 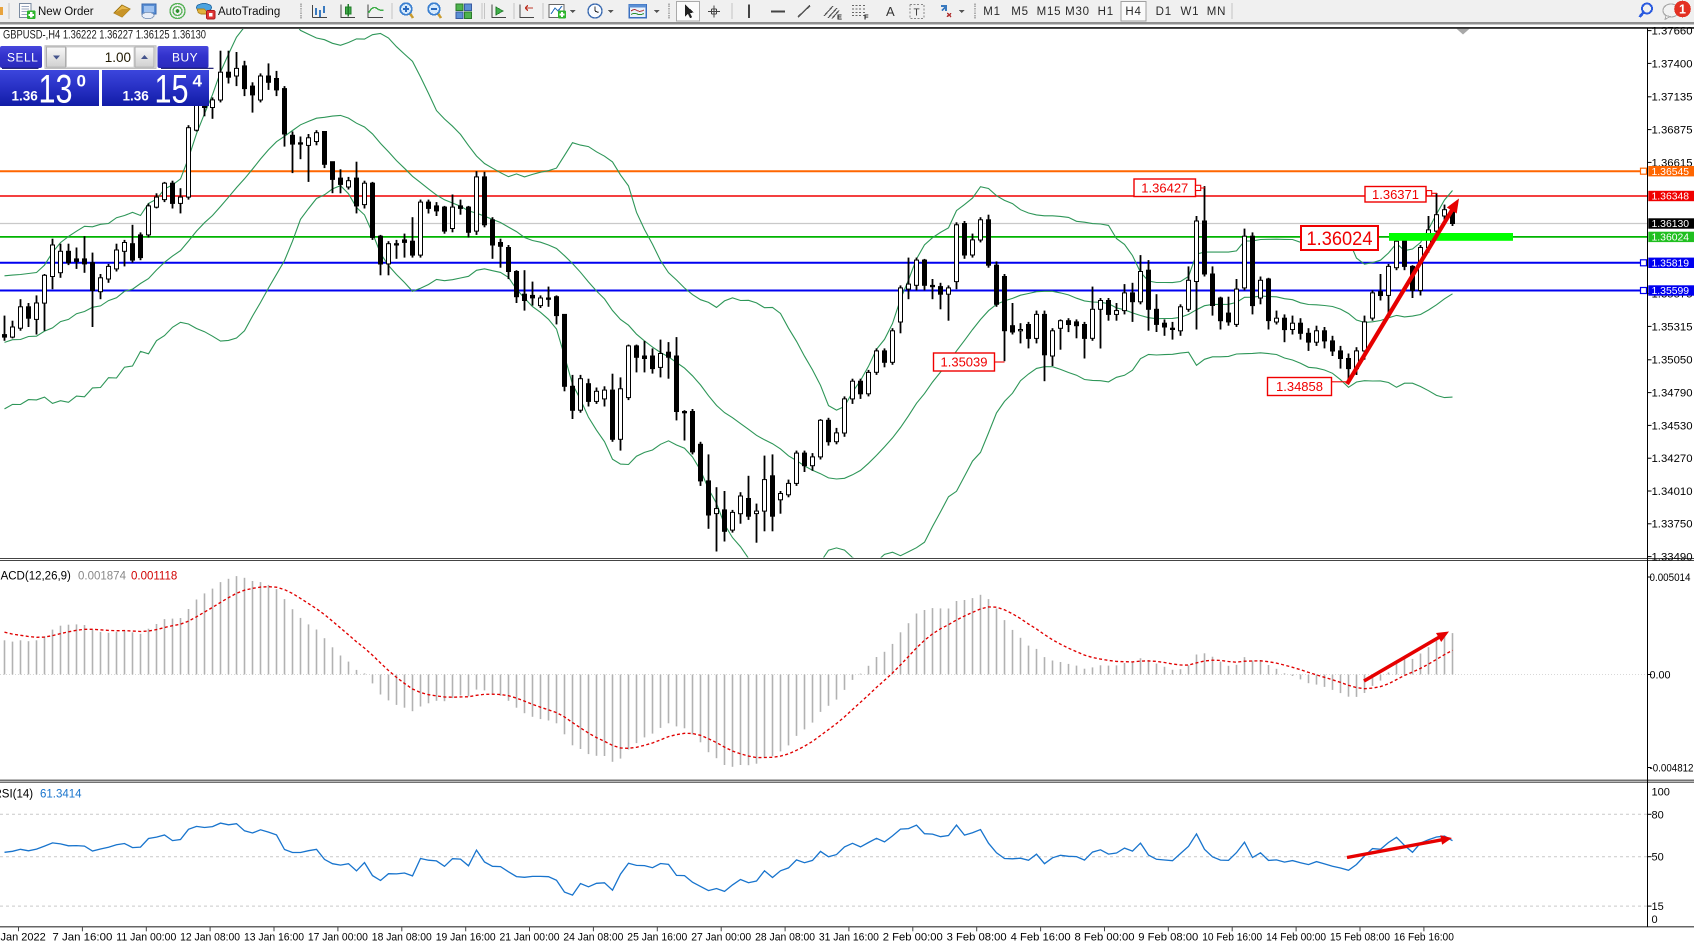 I want to click on svg-text: 1.35039, so click(x=964, y=362).